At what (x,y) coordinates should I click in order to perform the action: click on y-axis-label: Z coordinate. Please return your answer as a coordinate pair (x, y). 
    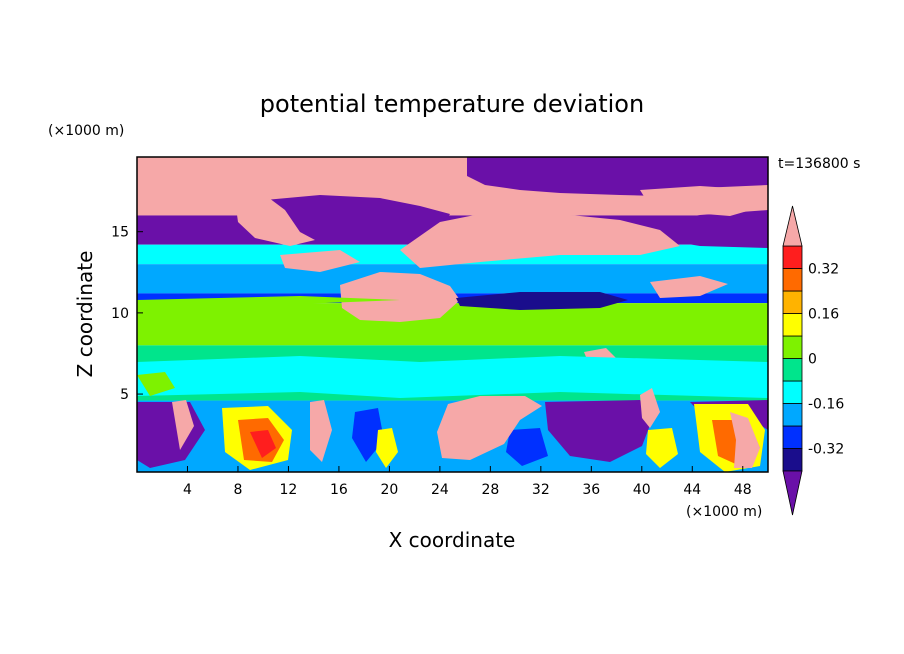
    Looking at the image, I should click on (85, 314).